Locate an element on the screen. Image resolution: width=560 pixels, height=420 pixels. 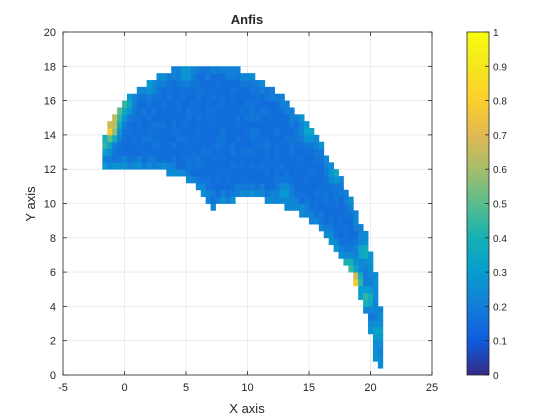
colorbar-tick-label: 1 is located at coordinates (496, 33).